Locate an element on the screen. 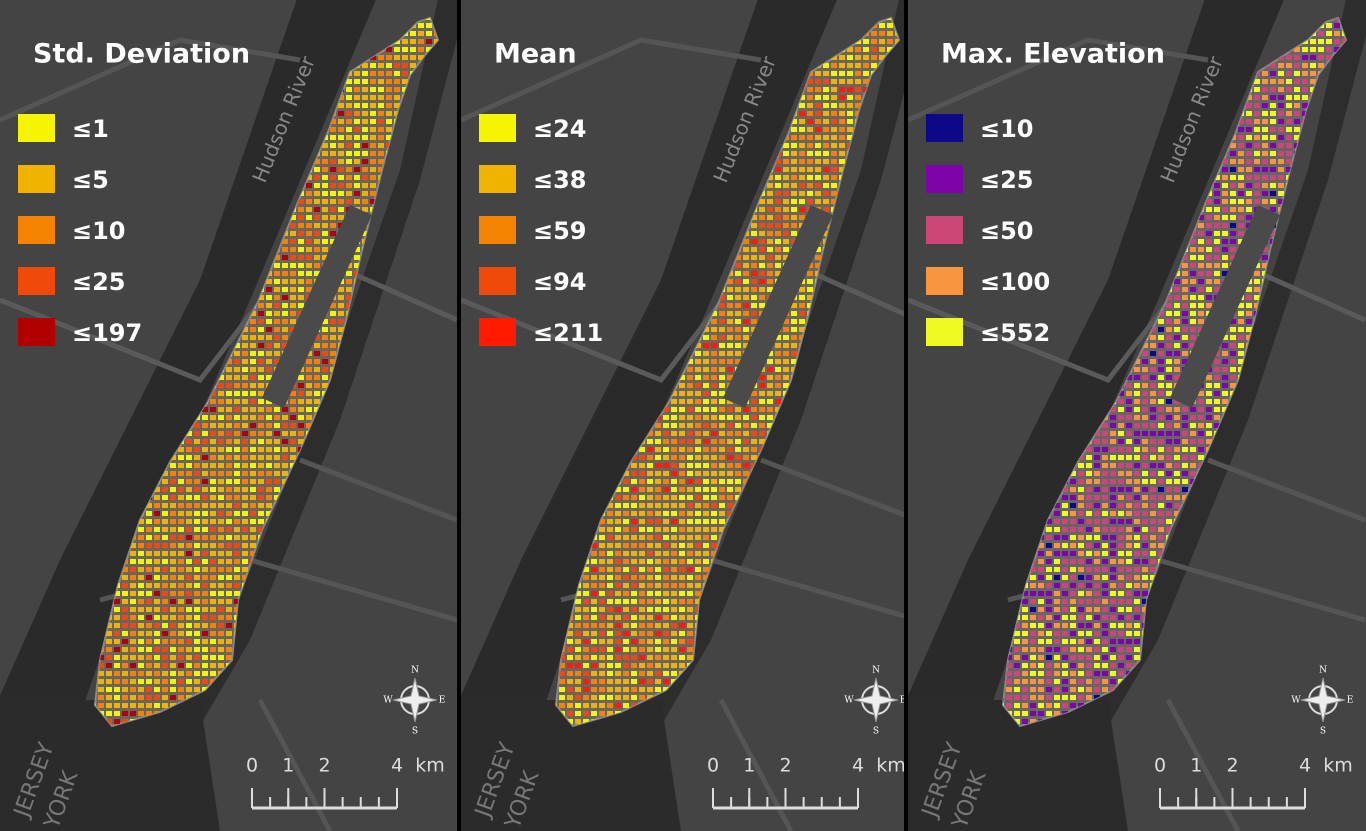  legend-label: ≤10 is located at coordinates (99, 231).